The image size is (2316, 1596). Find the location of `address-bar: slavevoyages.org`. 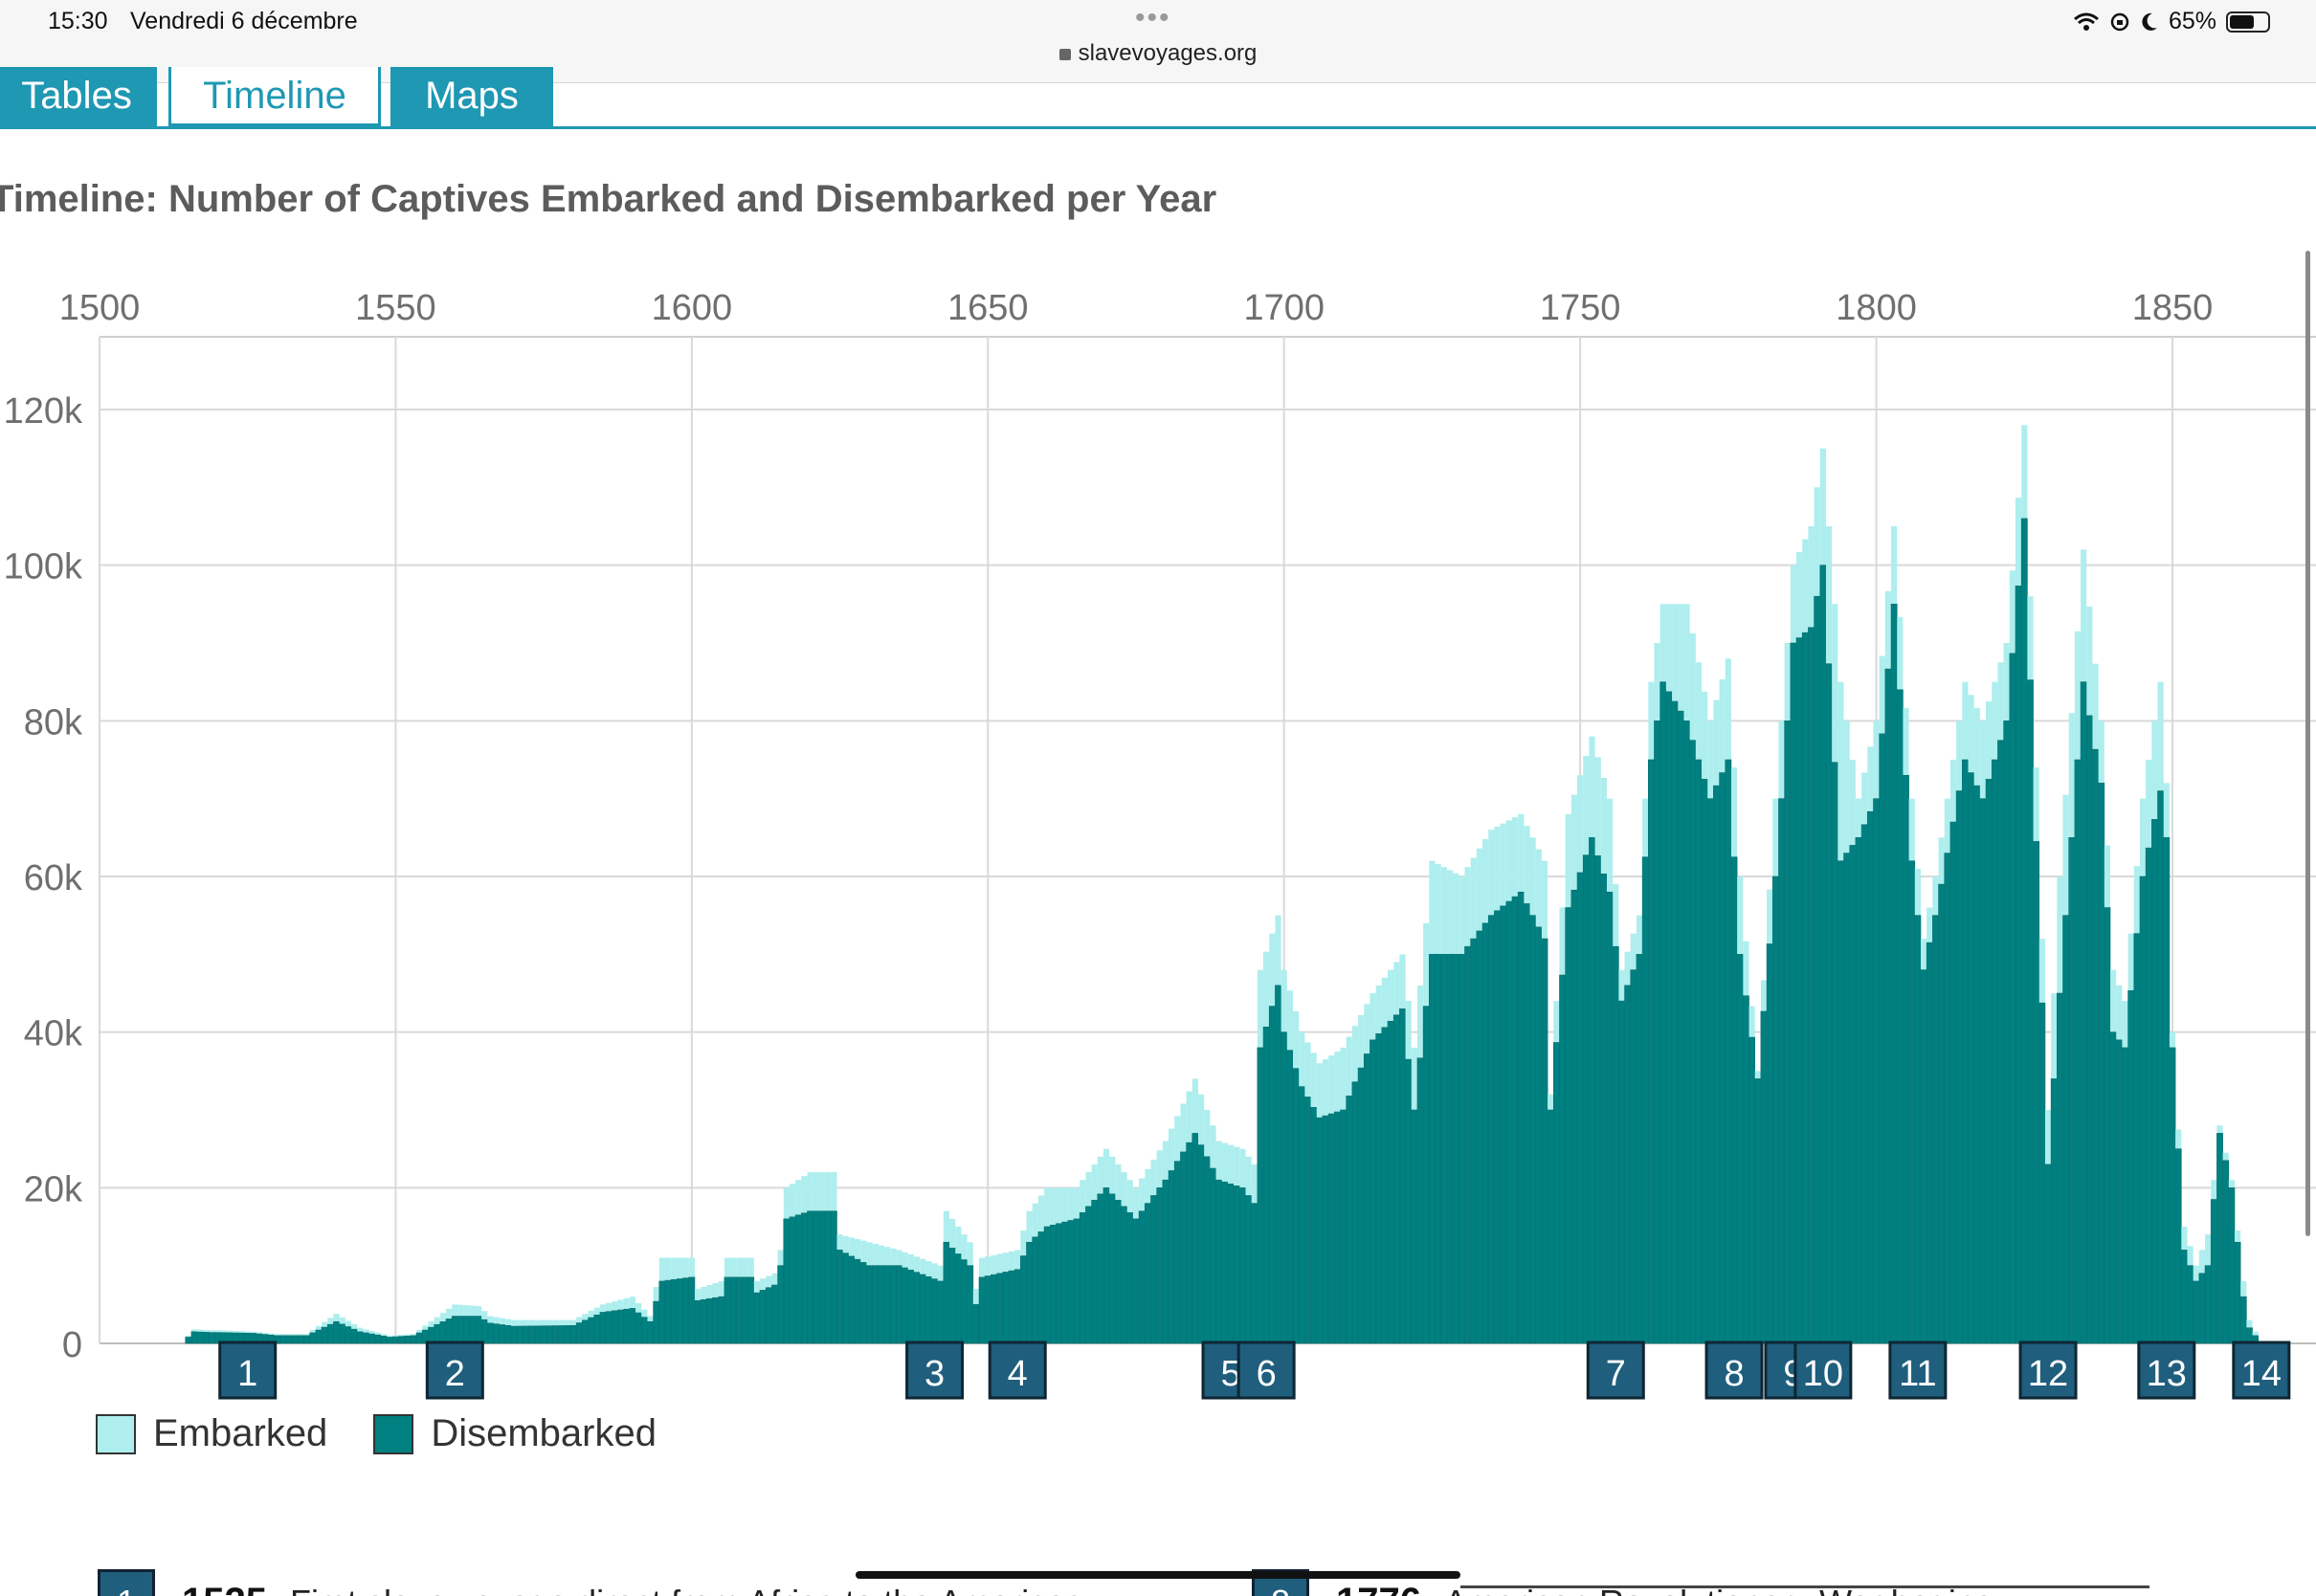

address-bar: slavevoyages.org is located at coordinates (1158, 54).